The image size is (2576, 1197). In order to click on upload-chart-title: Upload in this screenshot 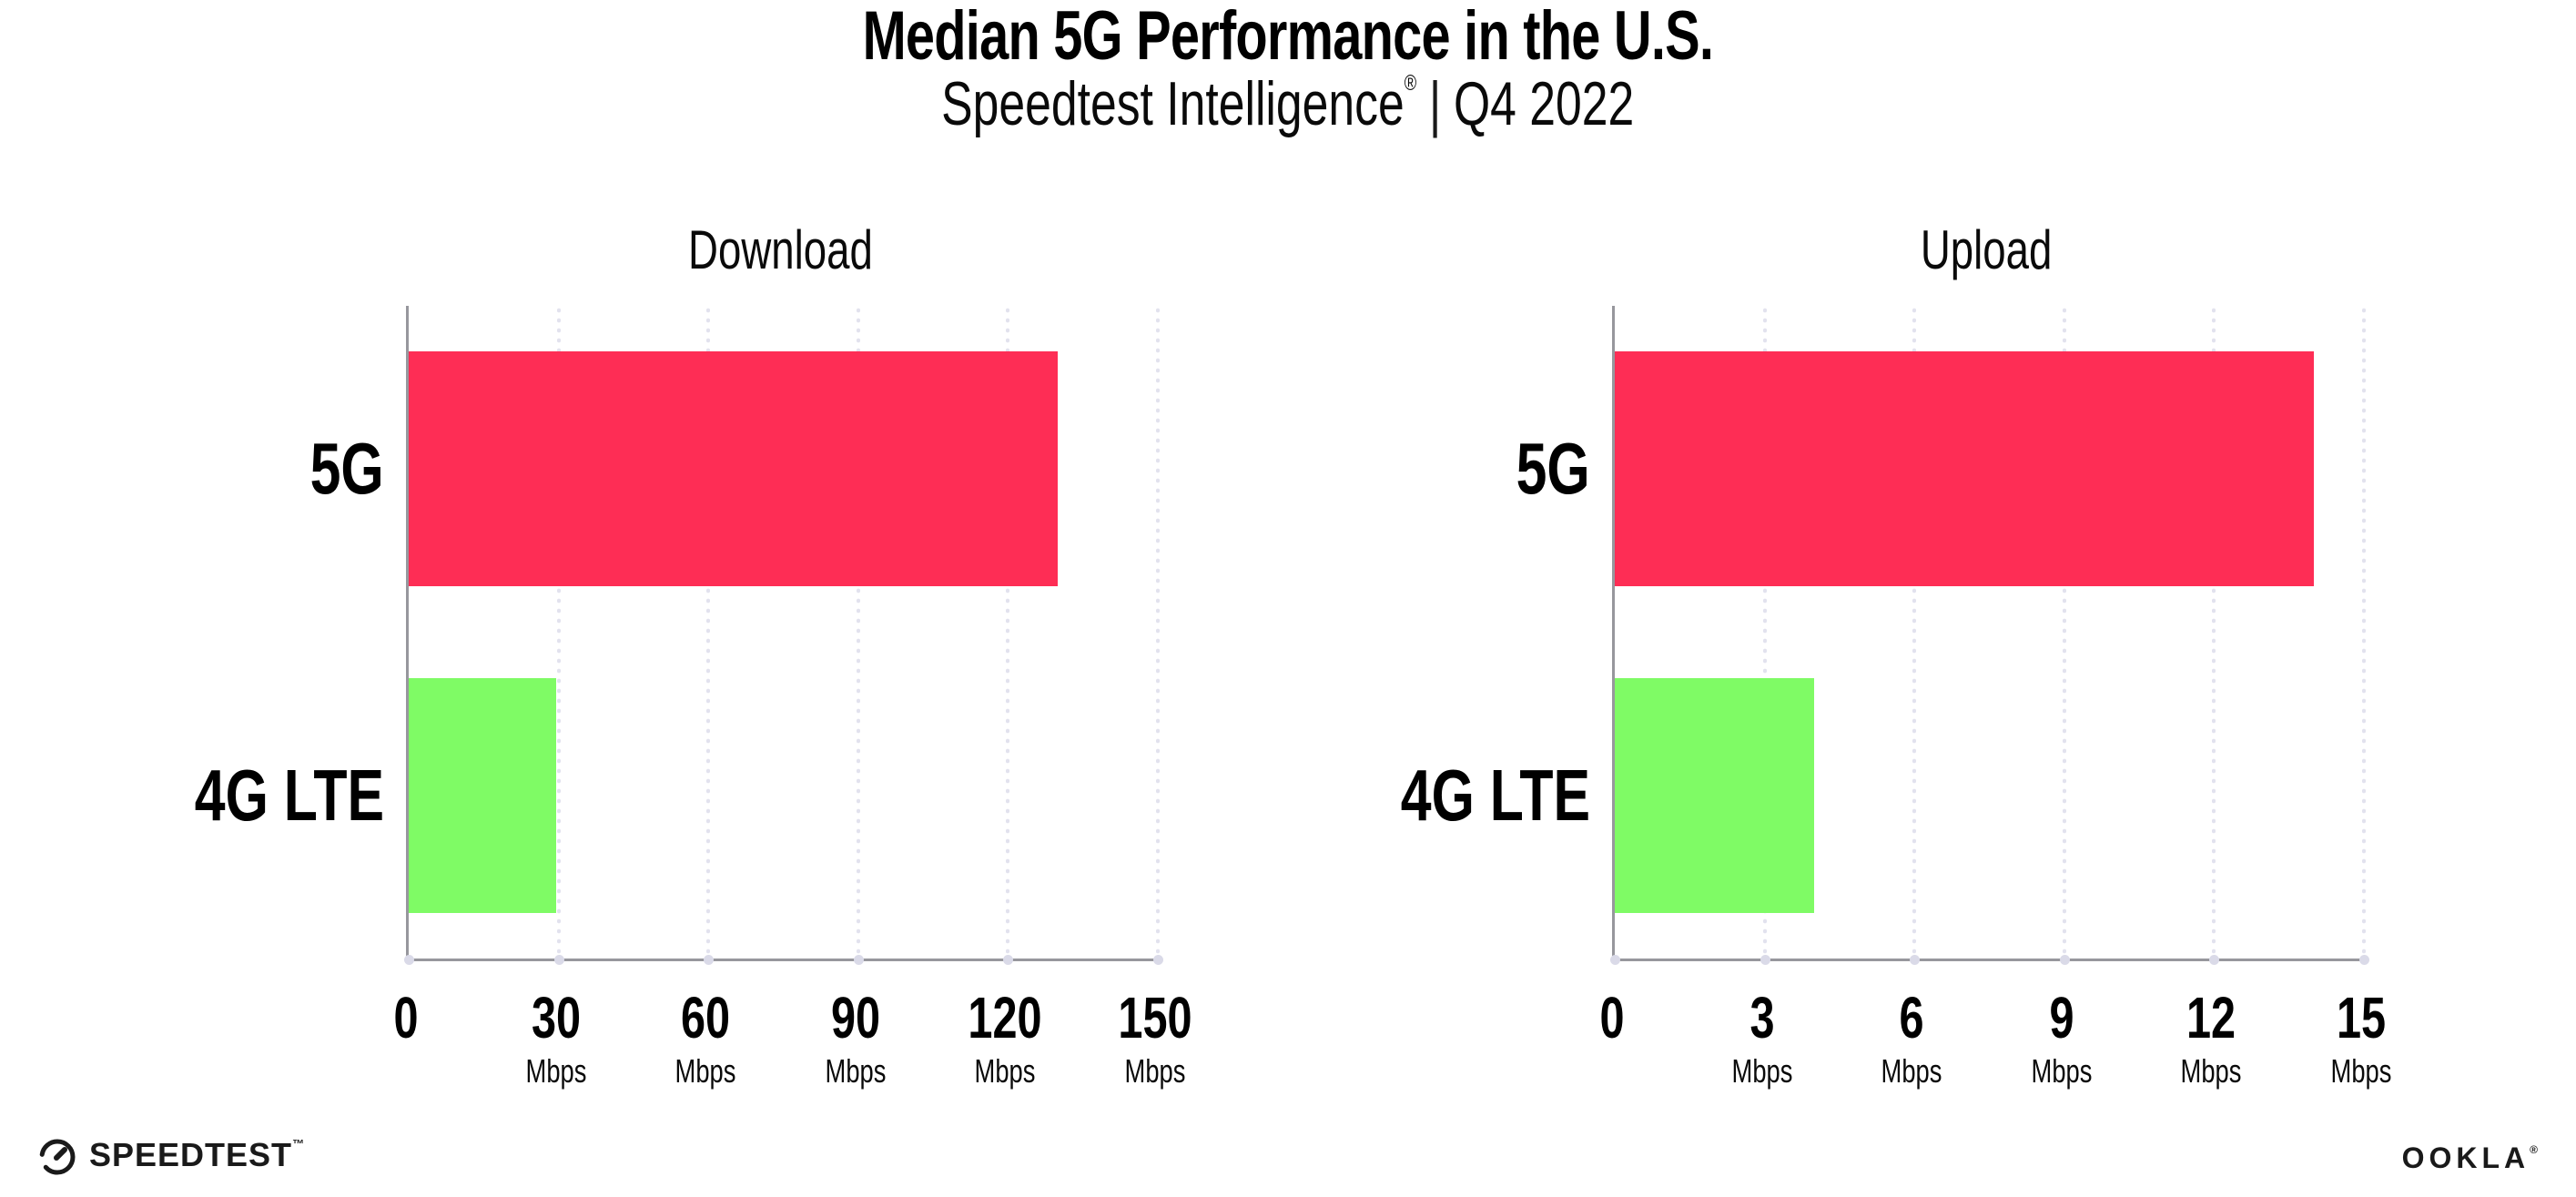, I will do `click(1987, 250)`.